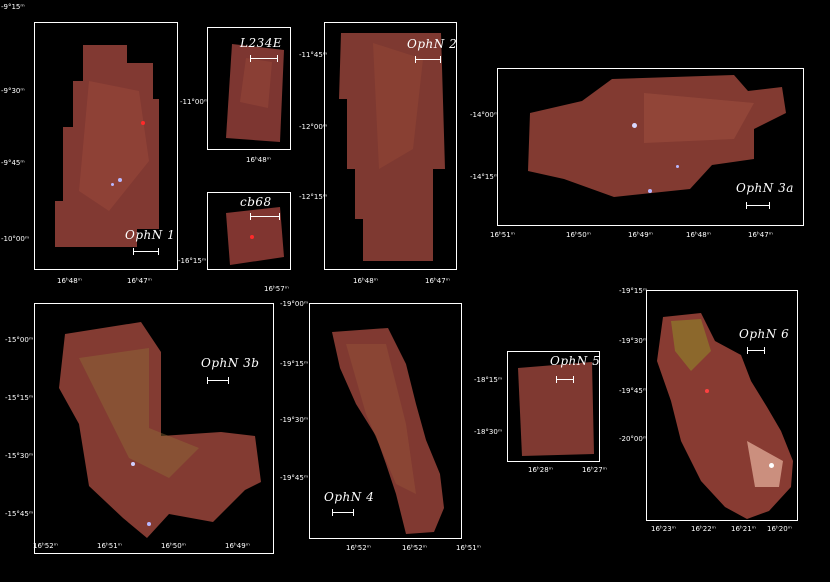  I want to click on y-tick-label: -9°15ᵐ, so click(13, 7).